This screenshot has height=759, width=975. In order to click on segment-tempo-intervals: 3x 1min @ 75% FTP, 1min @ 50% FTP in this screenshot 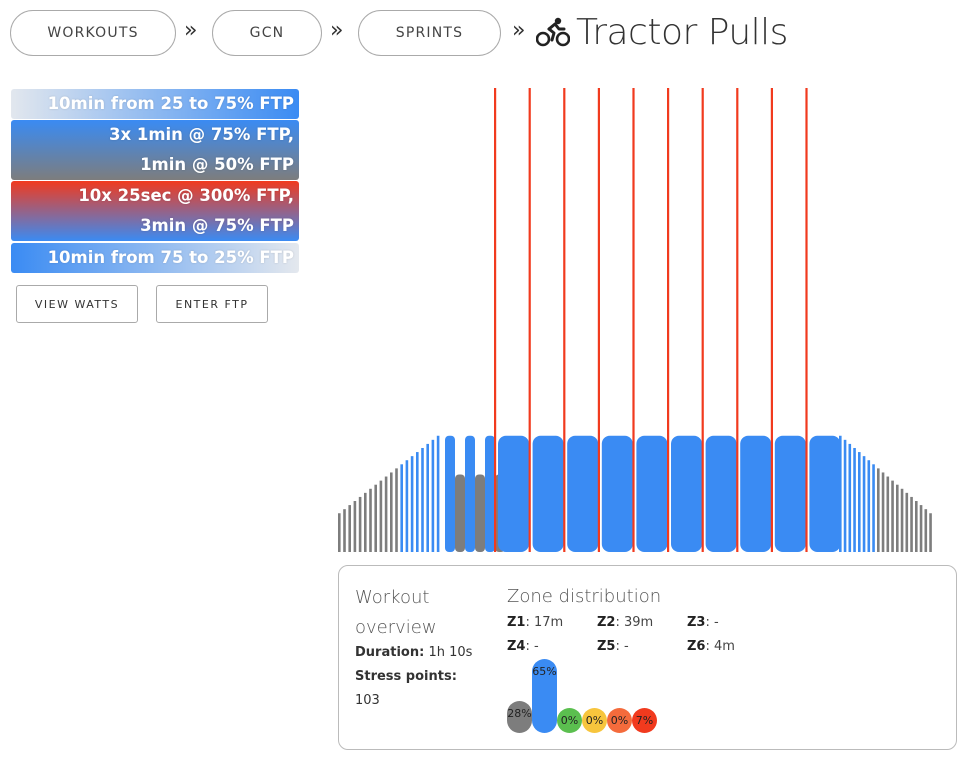, I will do `click(155, 150)`.